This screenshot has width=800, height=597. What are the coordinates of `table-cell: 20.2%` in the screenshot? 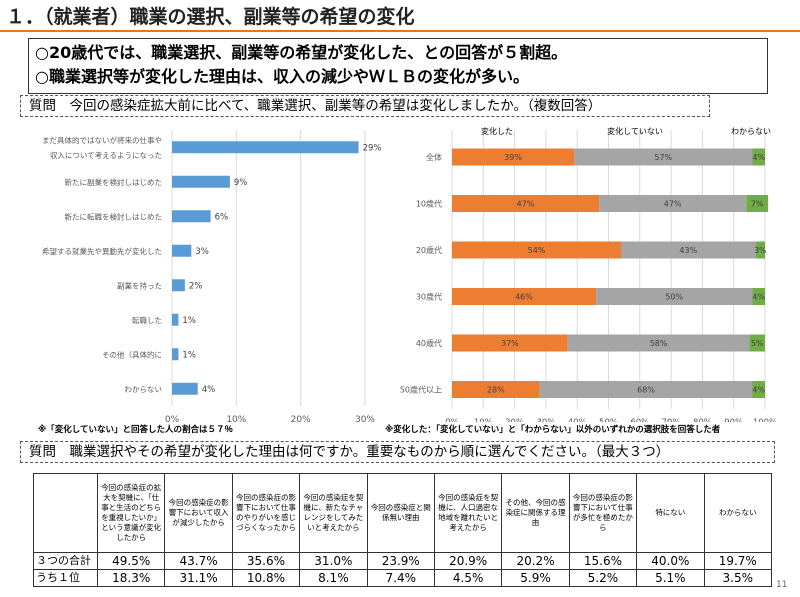 It's located at (535, 561).